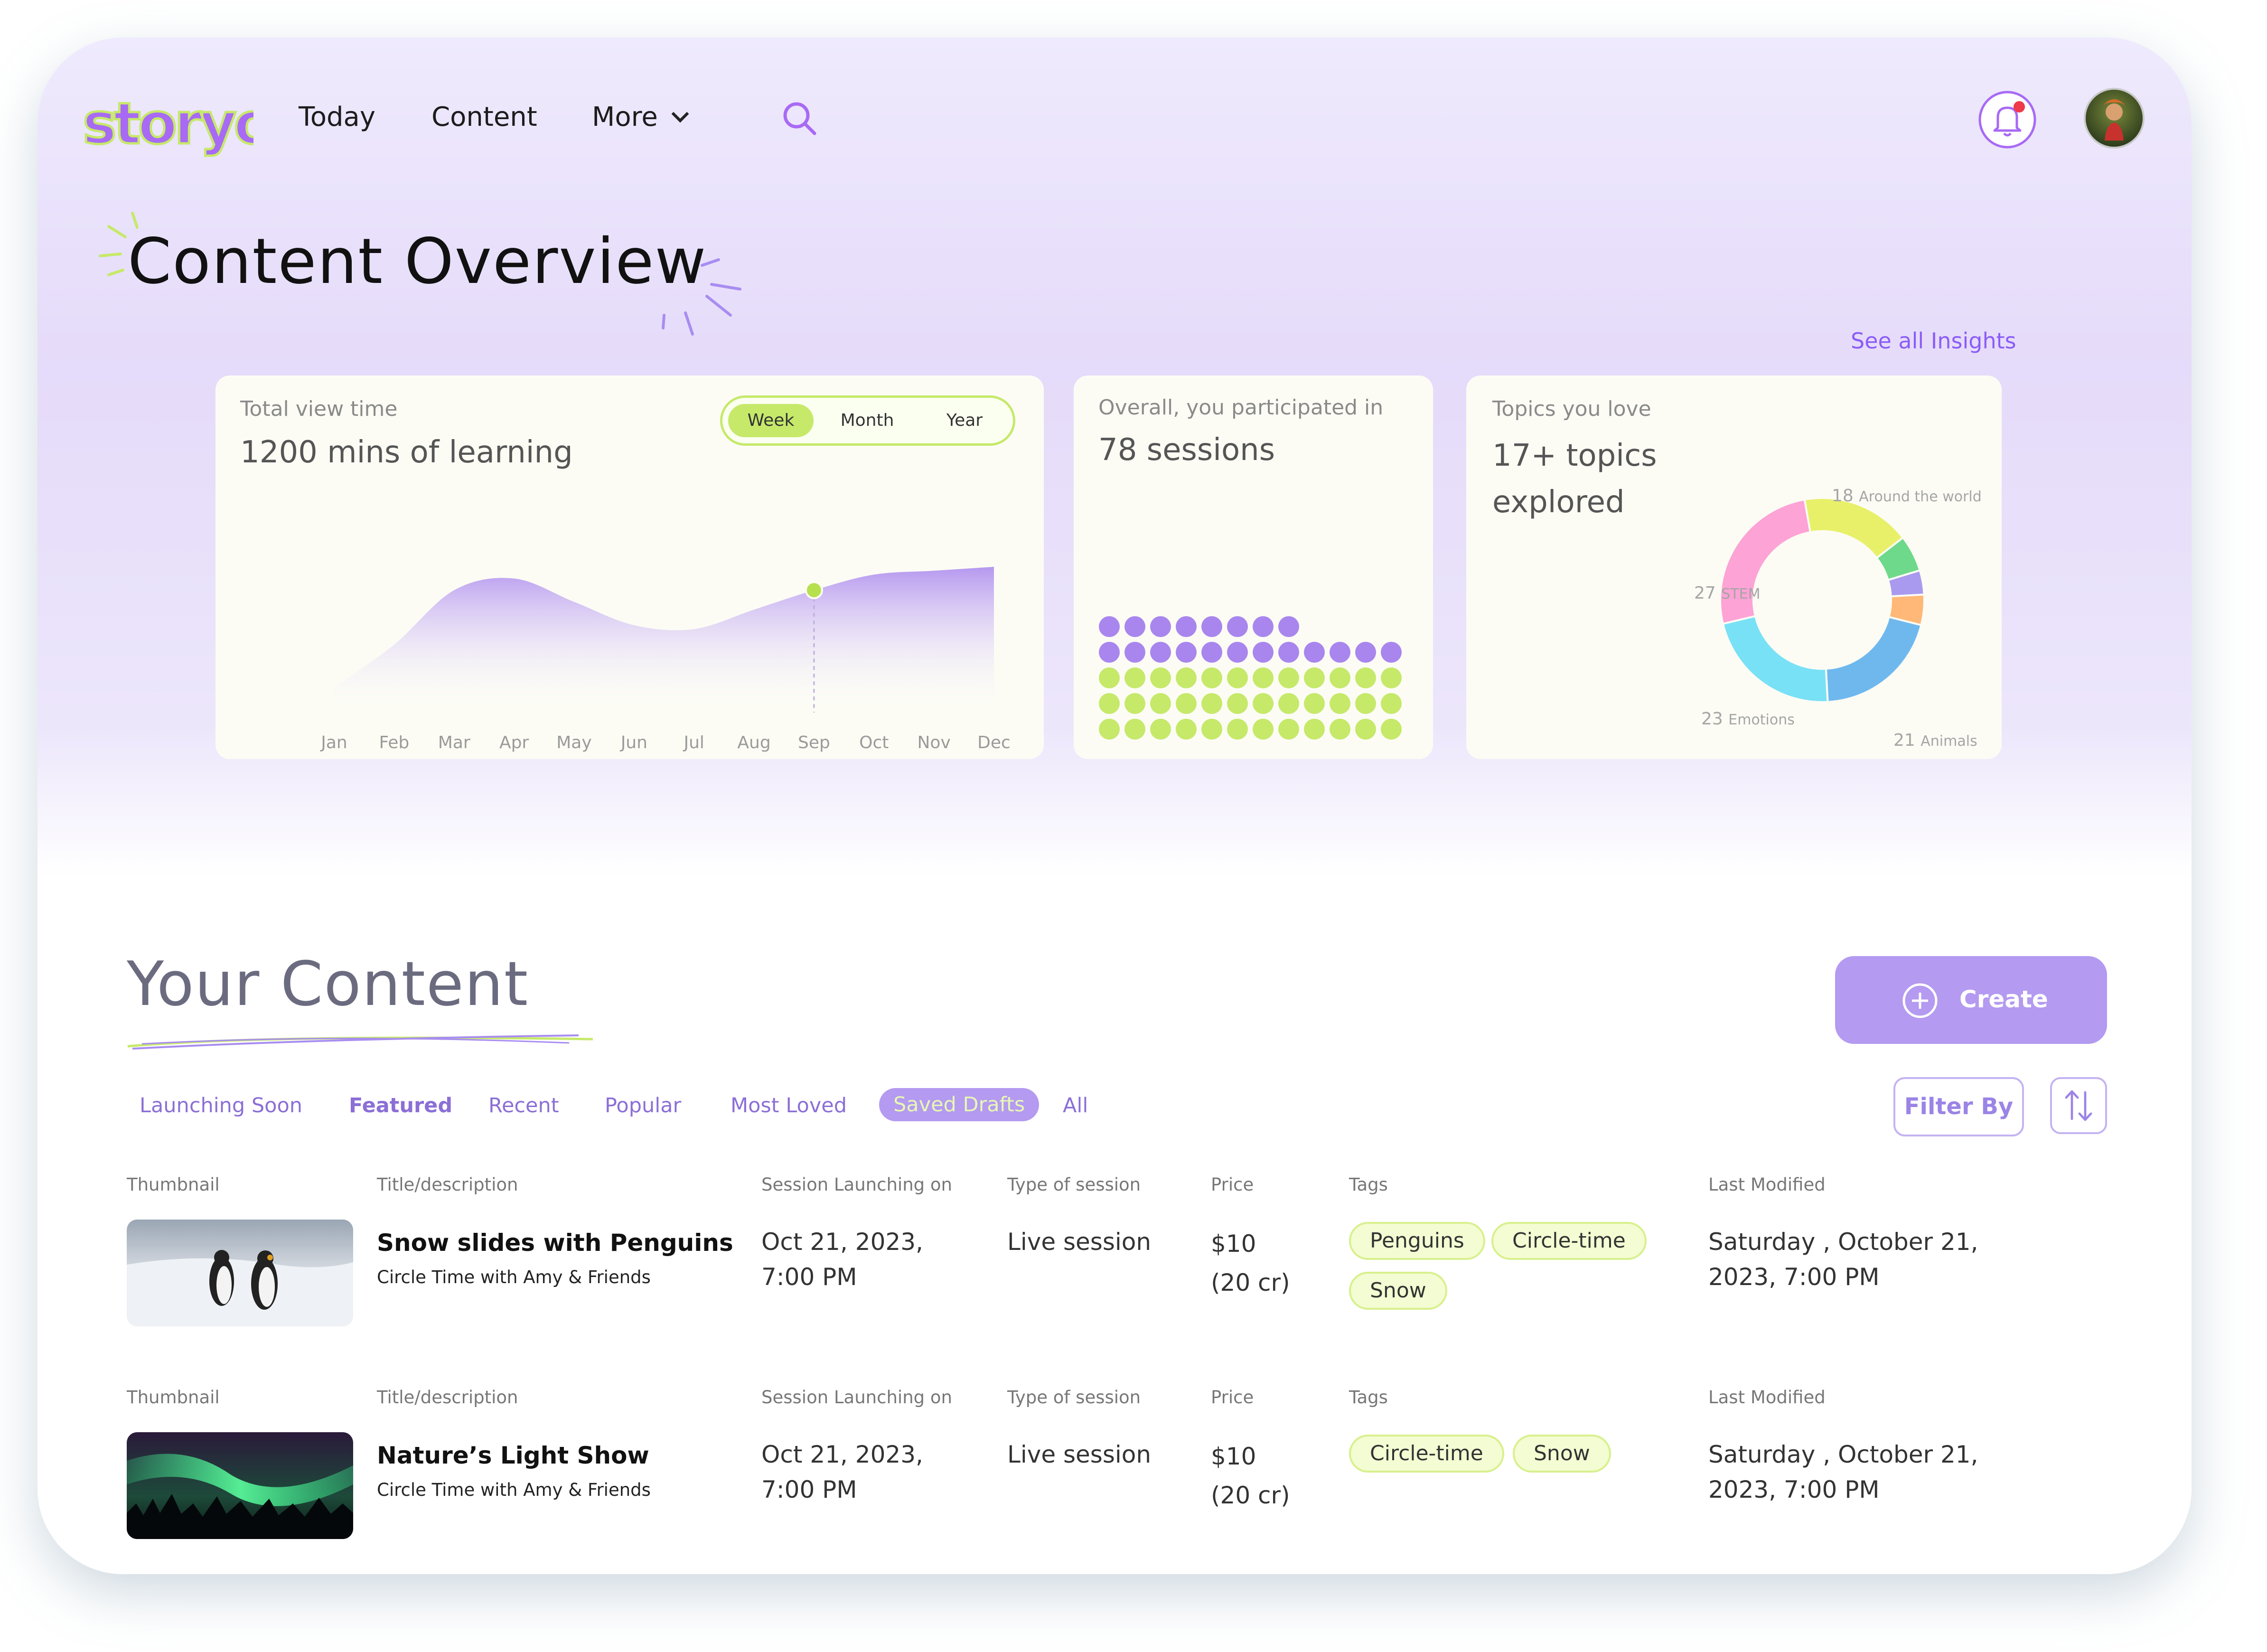  Describe the element at coordinates (1934, 341) in the screenshot. I see `see-all-insights-link: See all Insights` at that location.